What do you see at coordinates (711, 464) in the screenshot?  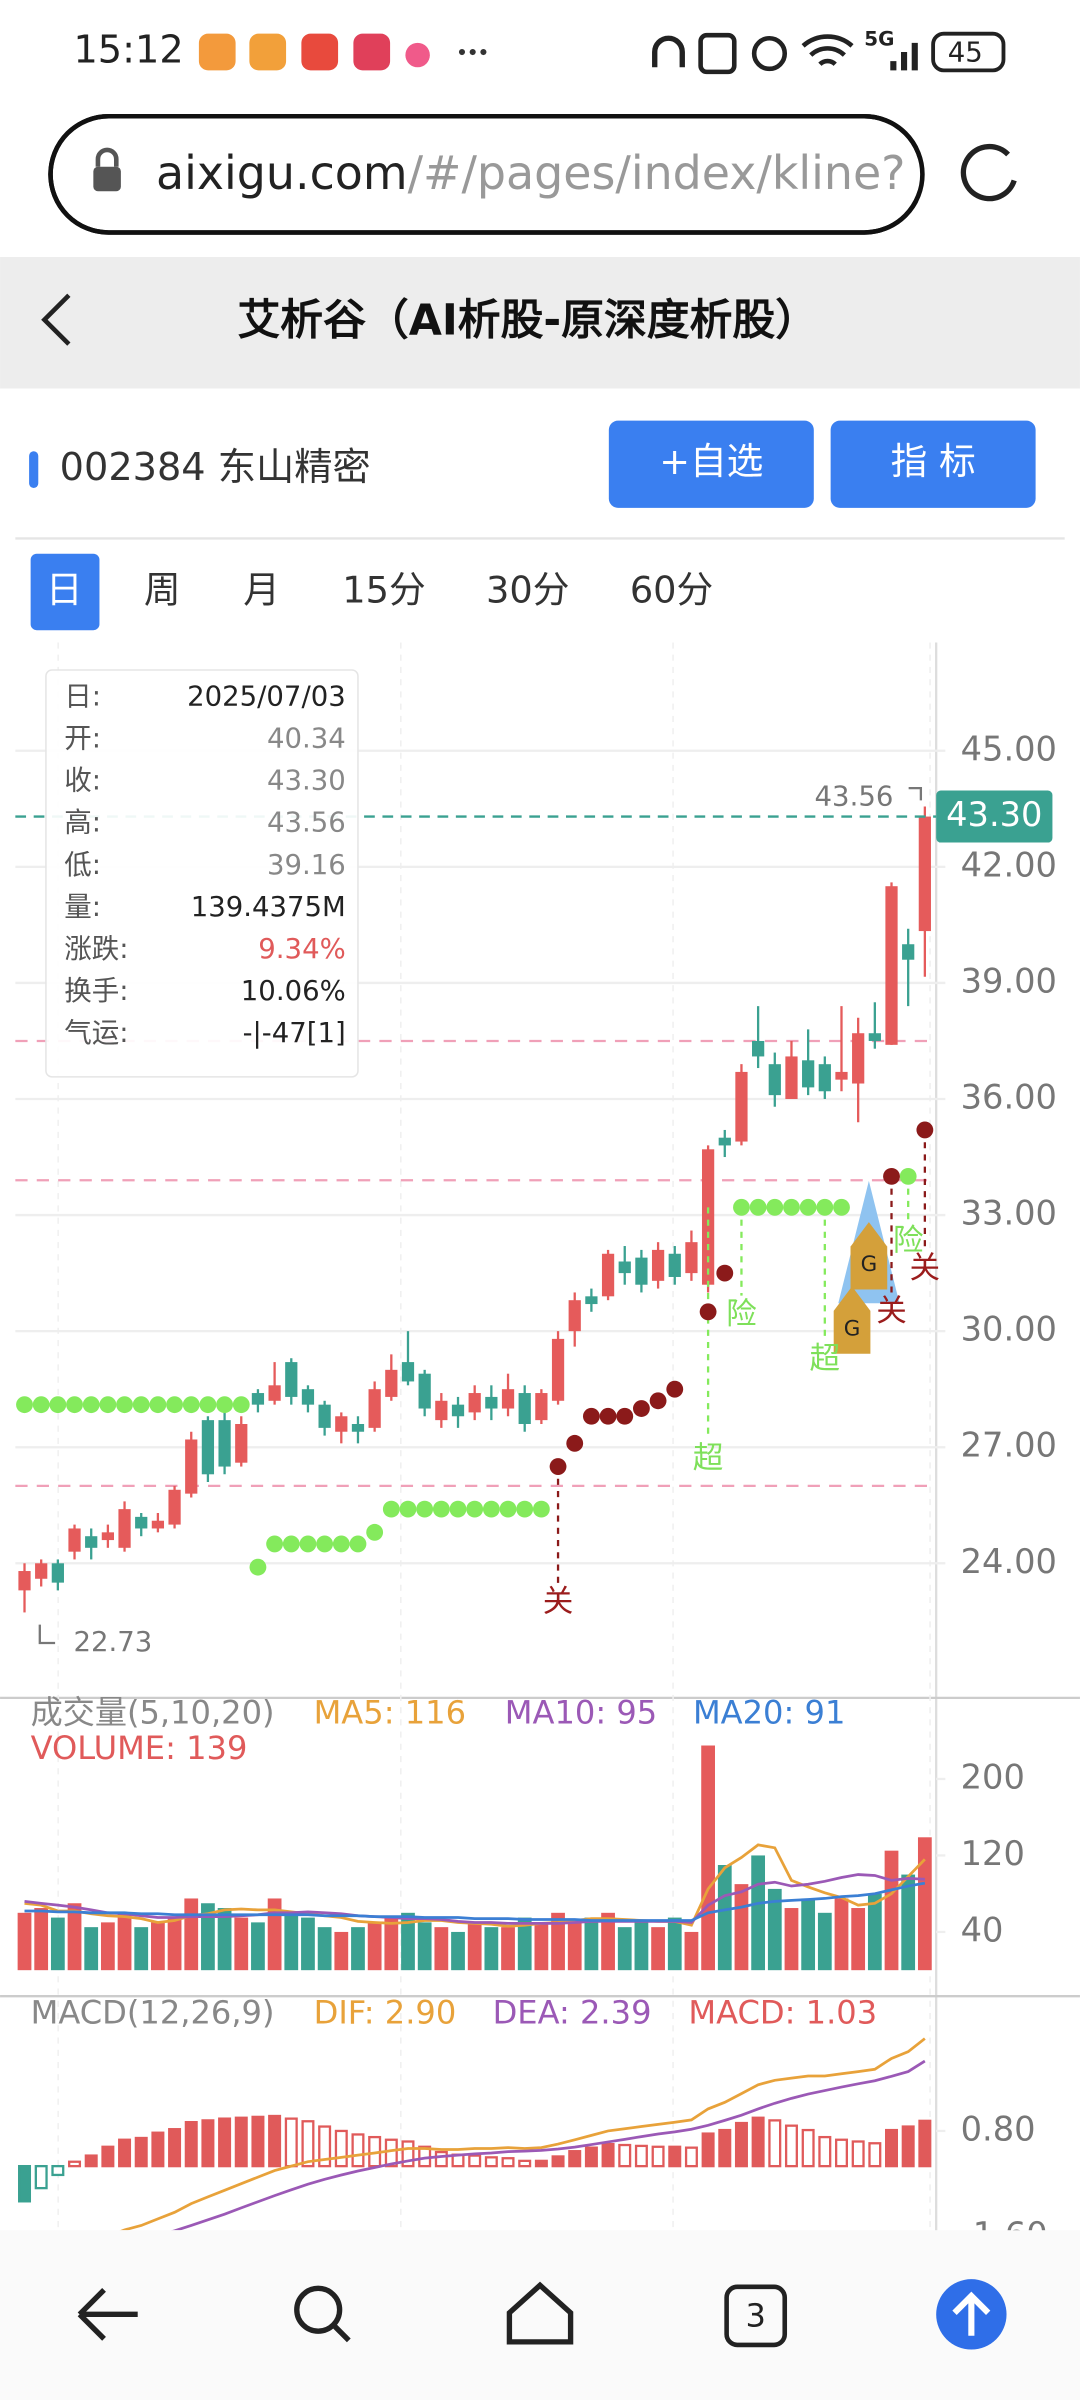 I see `watchlist-button` at bounding box center [711, 464].